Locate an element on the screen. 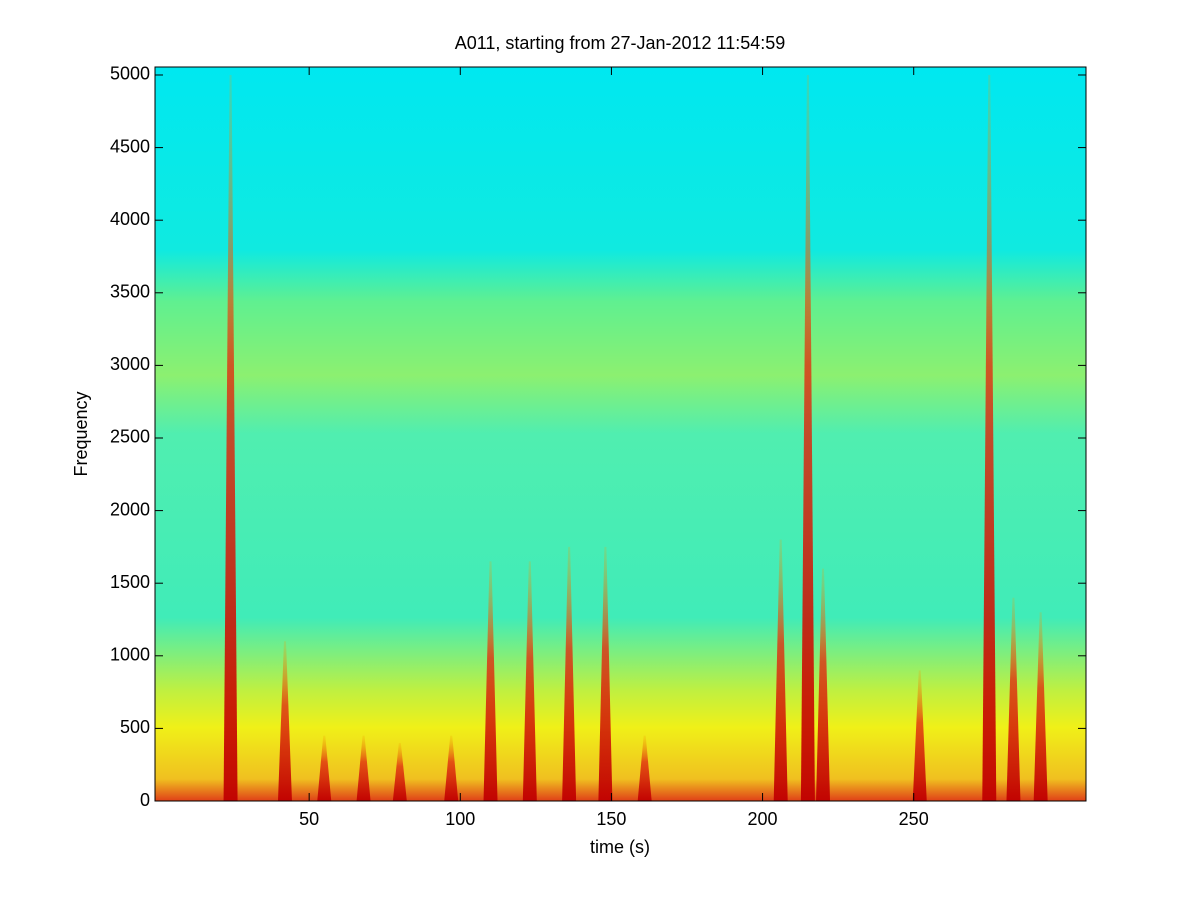 The height and width of the screenshot is (900, 1200). x-tick-label: 200 is located at coordinates (763, 819).